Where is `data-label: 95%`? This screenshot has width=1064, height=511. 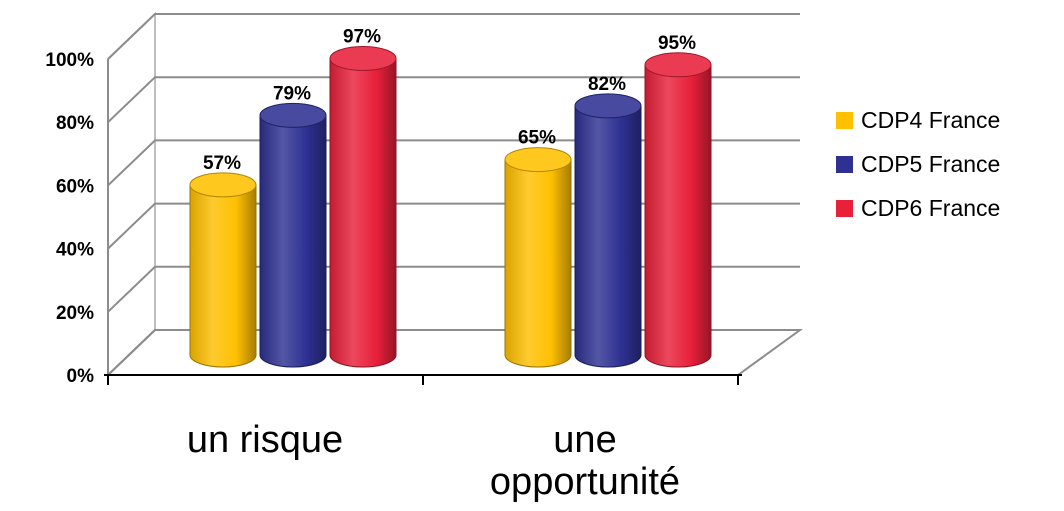
data-label: 95% is located at coordinates (677, 43).